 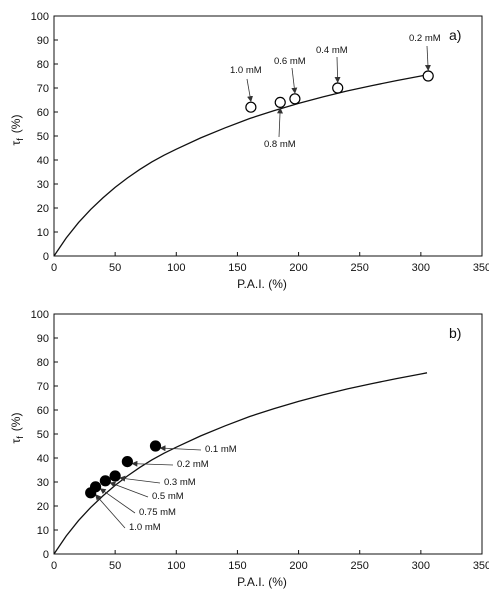 What do you see at coordinates (221, 449) in the screenshot?
I see `data-point-label: 0.1 mM` at bounding box center [221, 449].